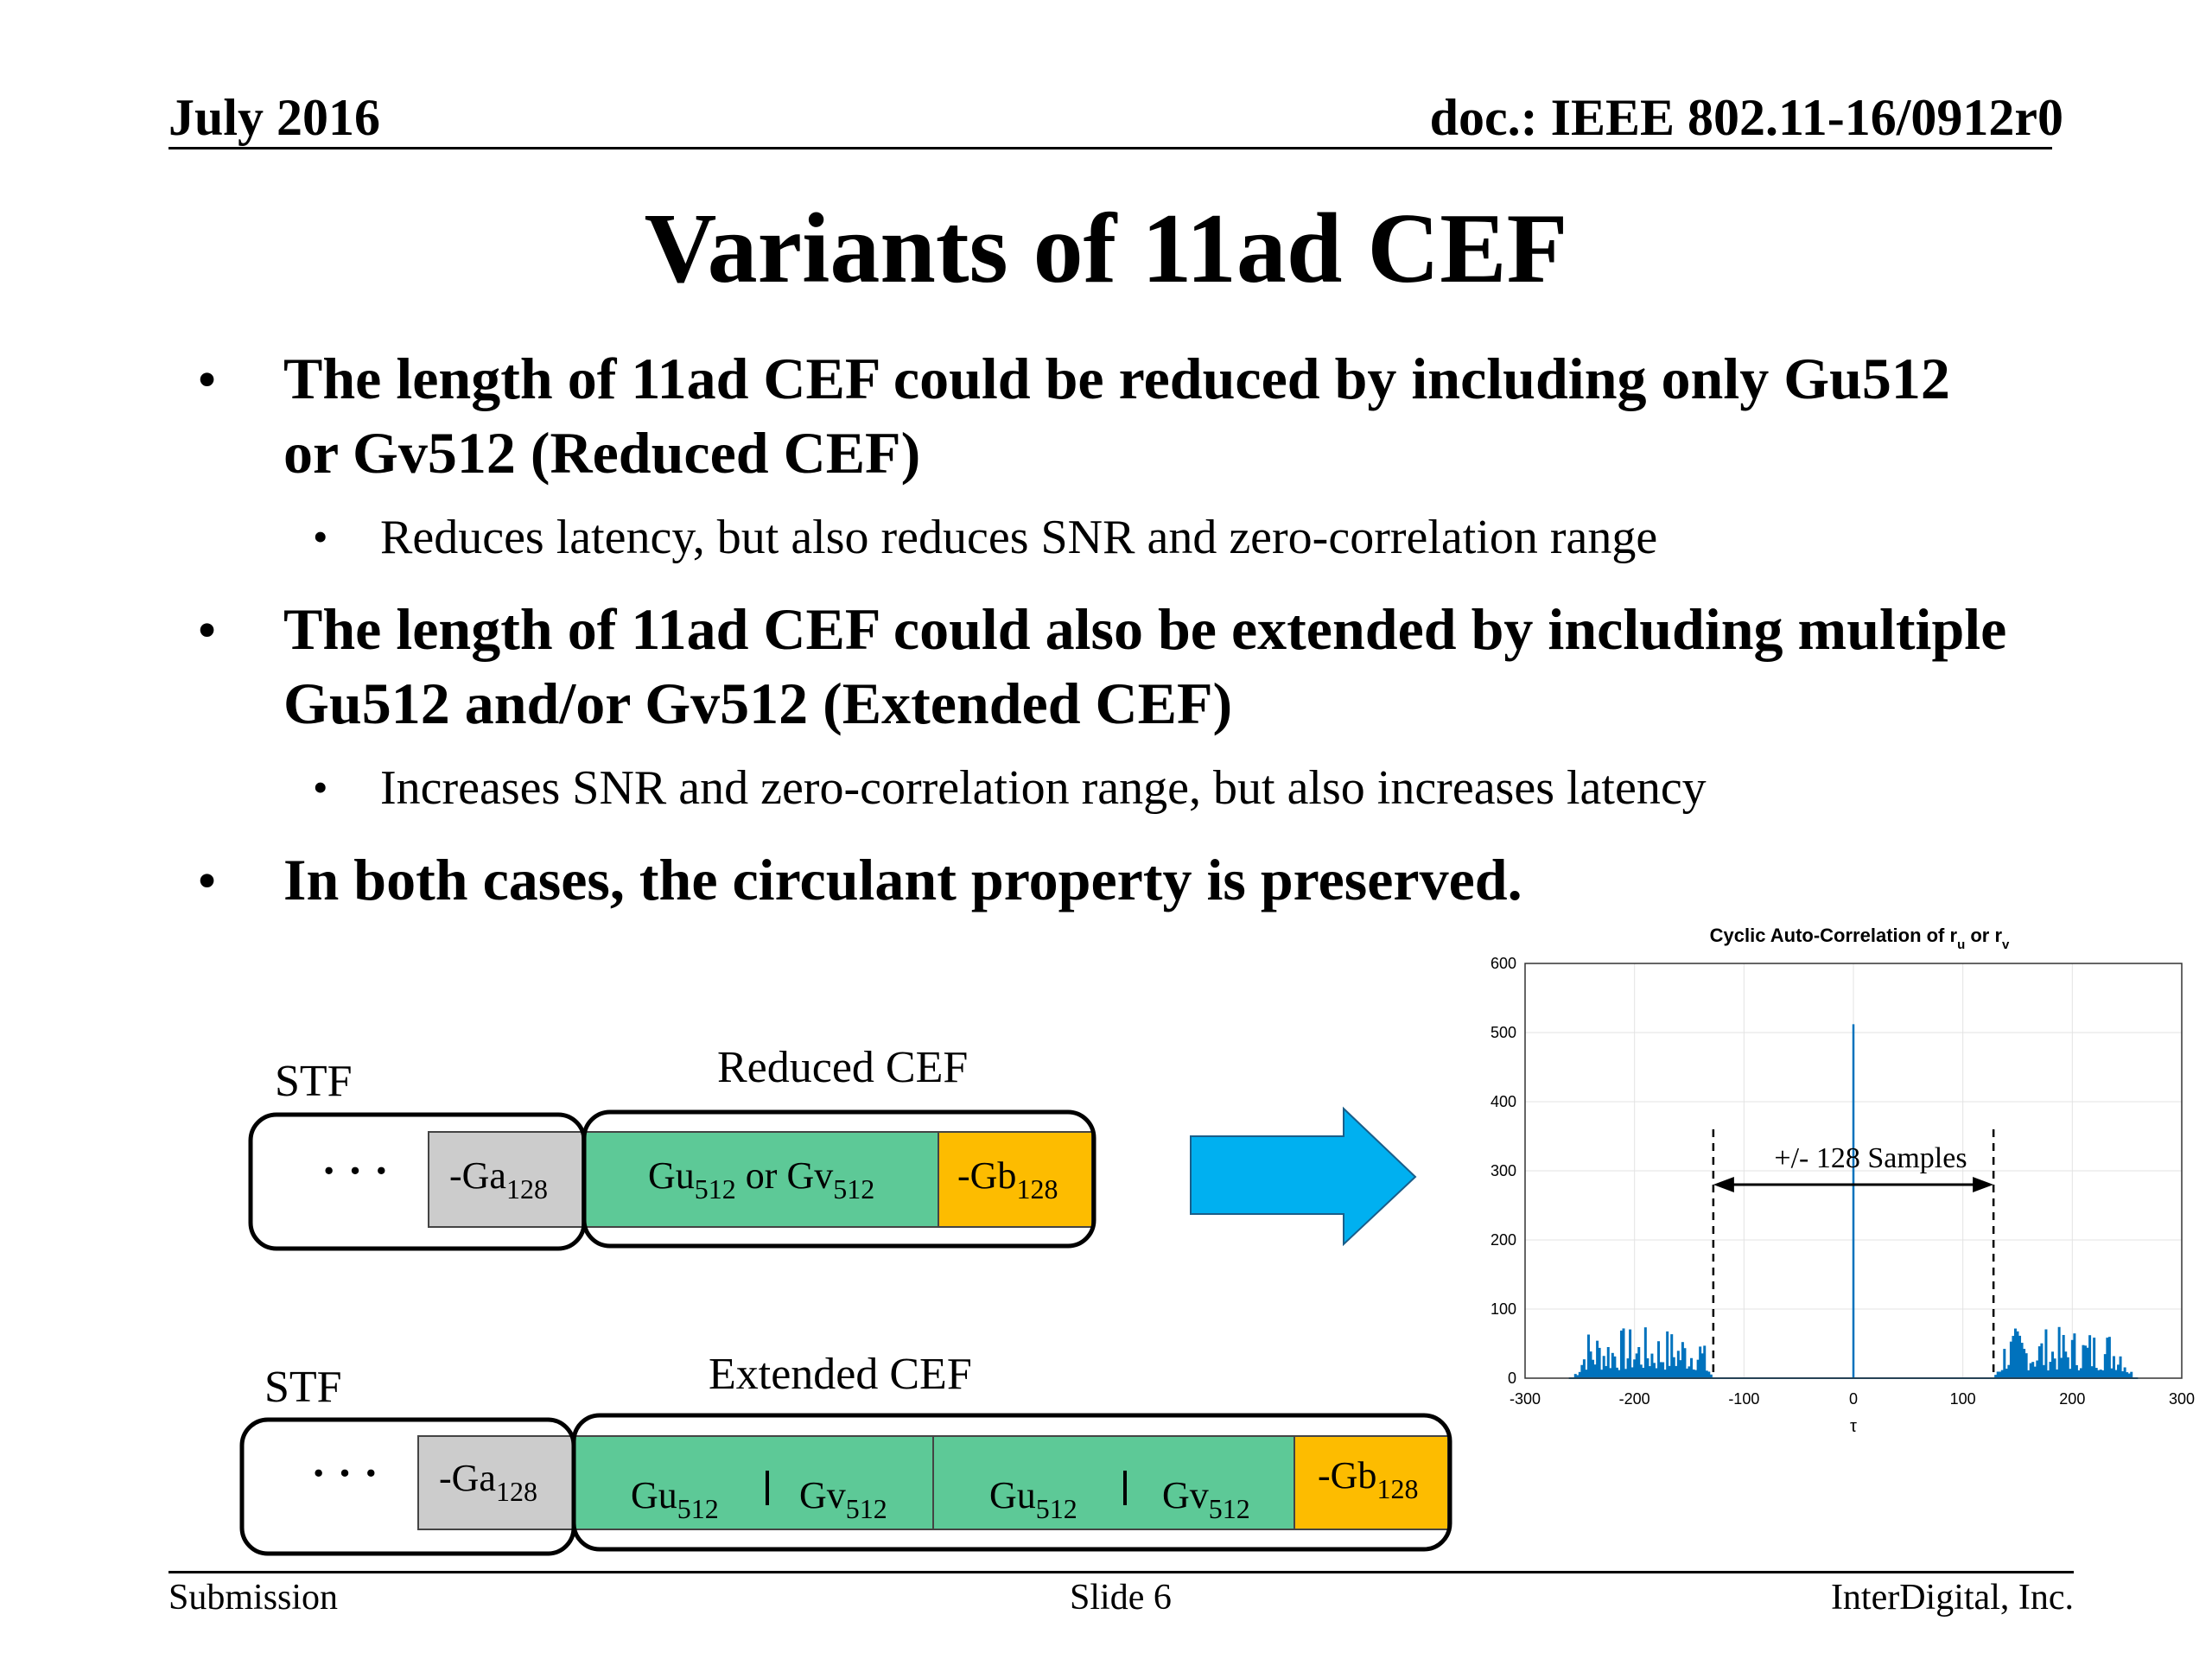 Image resolution: width=2212 pixels, height=1659 pixels. Describe the element at coordinates (1368, 1479) in the screenshot. I see `extended-gb128-label: -Gb128` at that location.